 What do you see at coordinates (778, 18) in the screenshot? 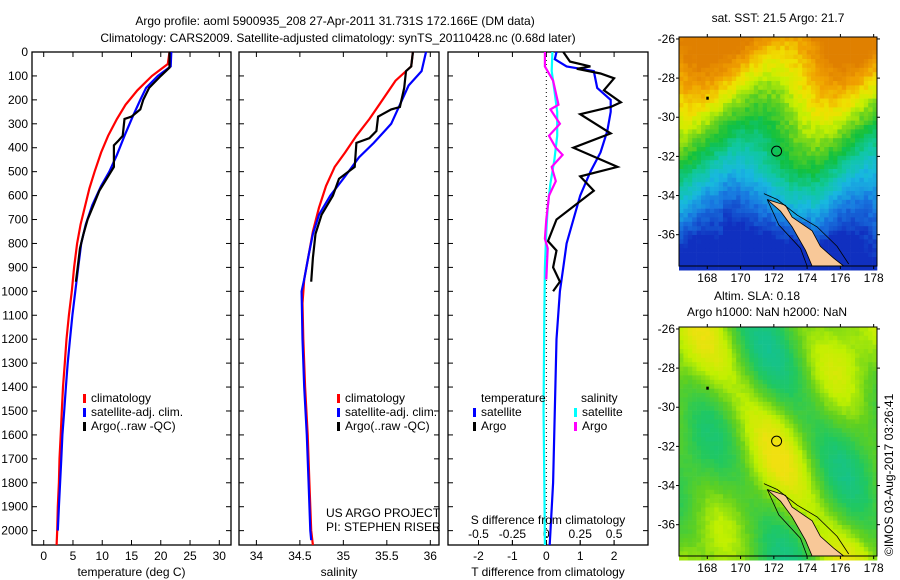
I see `sst-map-title: sat. SST: 21.5 Argo: 21.7` at bounding box center [778, 18].